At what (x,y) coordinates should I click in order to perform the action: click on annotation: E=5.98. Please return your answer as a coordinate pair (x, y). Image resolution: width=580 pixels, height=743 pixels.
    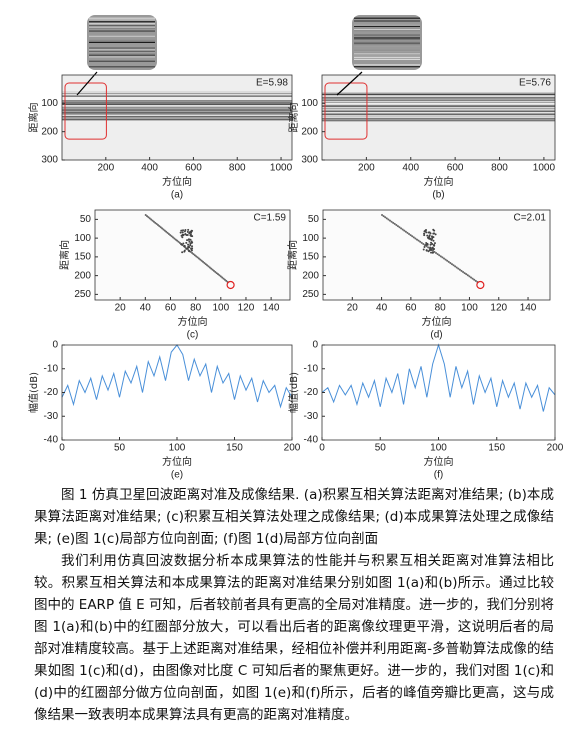
    Looking at the image, I should click on (272, 83).